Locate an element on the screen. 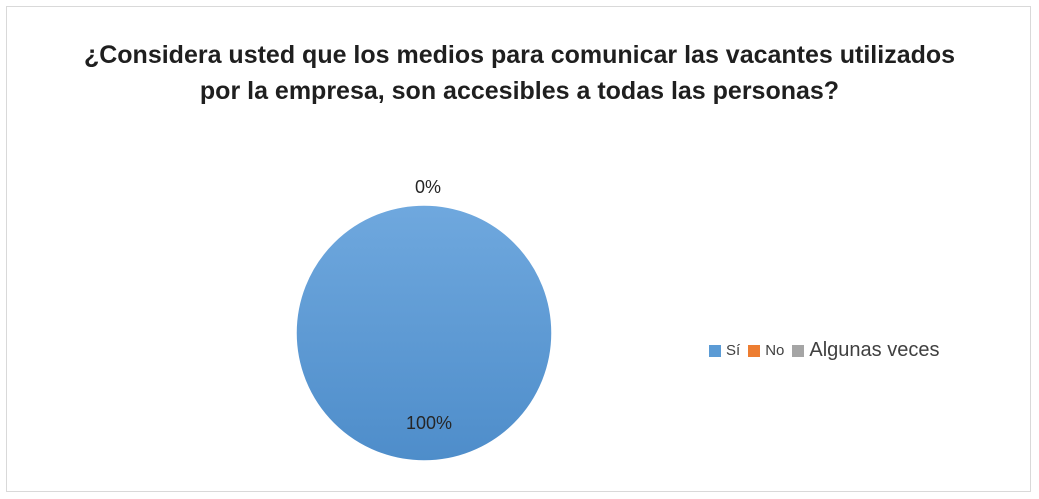 This screenshot has height=499, width=1039. pie-data-labels: 100% 0% is located at coordinates (429, 305).